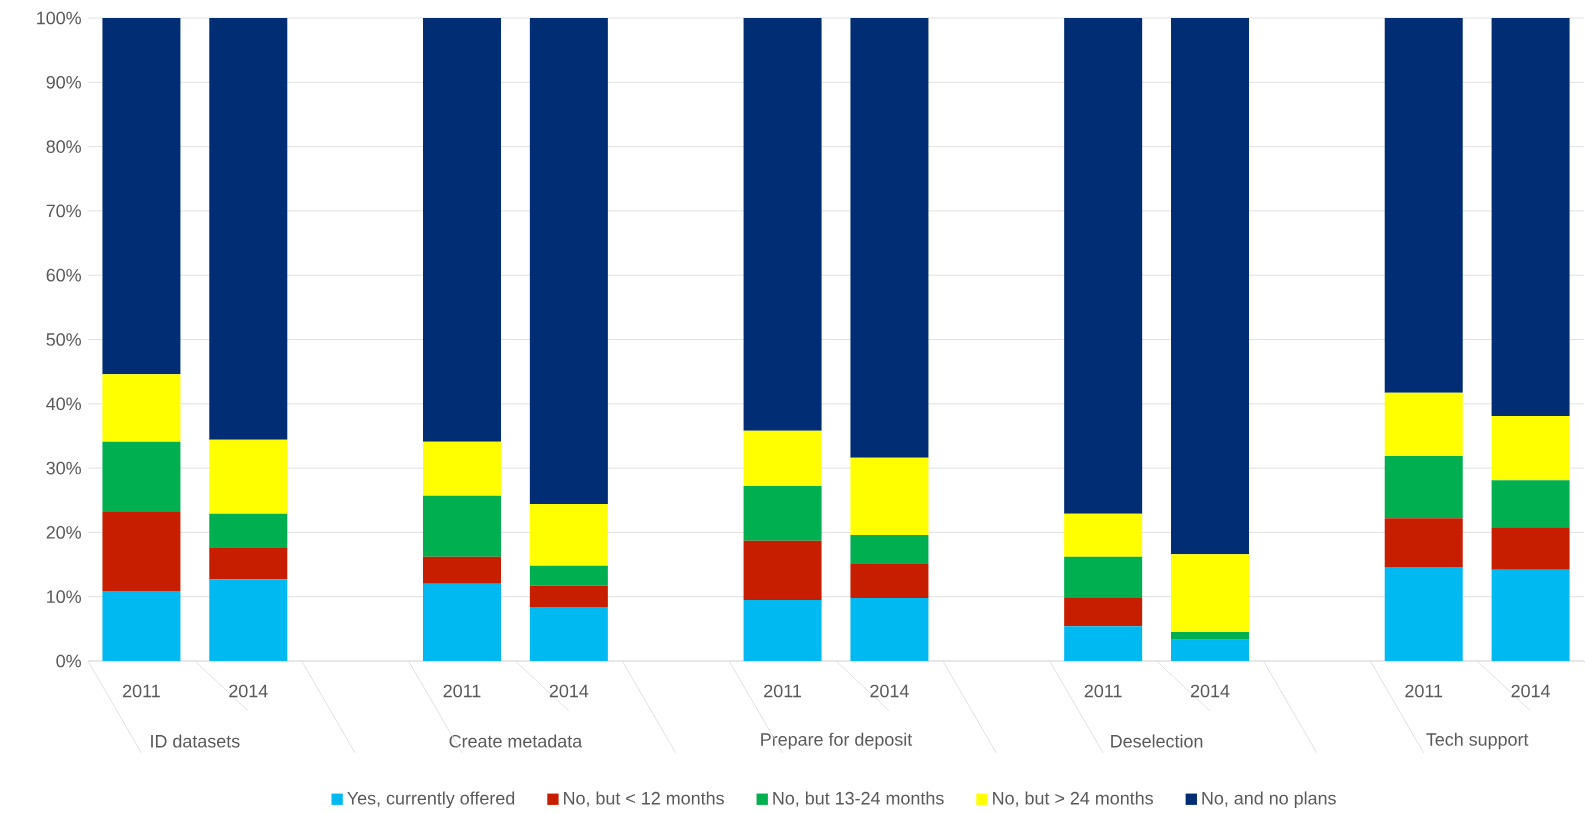  Describe the element at coordinates (63, 339) in the screenshot. I see `y-tick-label: 50%` at that location.